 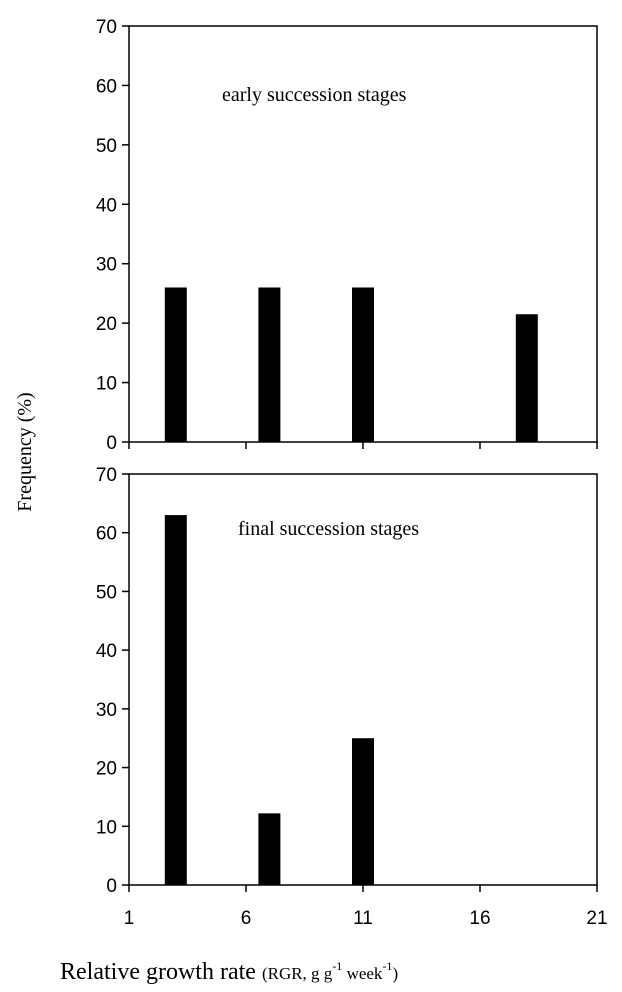 What do you see at coordinates (25, 451) in the screenshot?
I see `y-axis-label: Frequency (%)` at bounding box center [25, 451].